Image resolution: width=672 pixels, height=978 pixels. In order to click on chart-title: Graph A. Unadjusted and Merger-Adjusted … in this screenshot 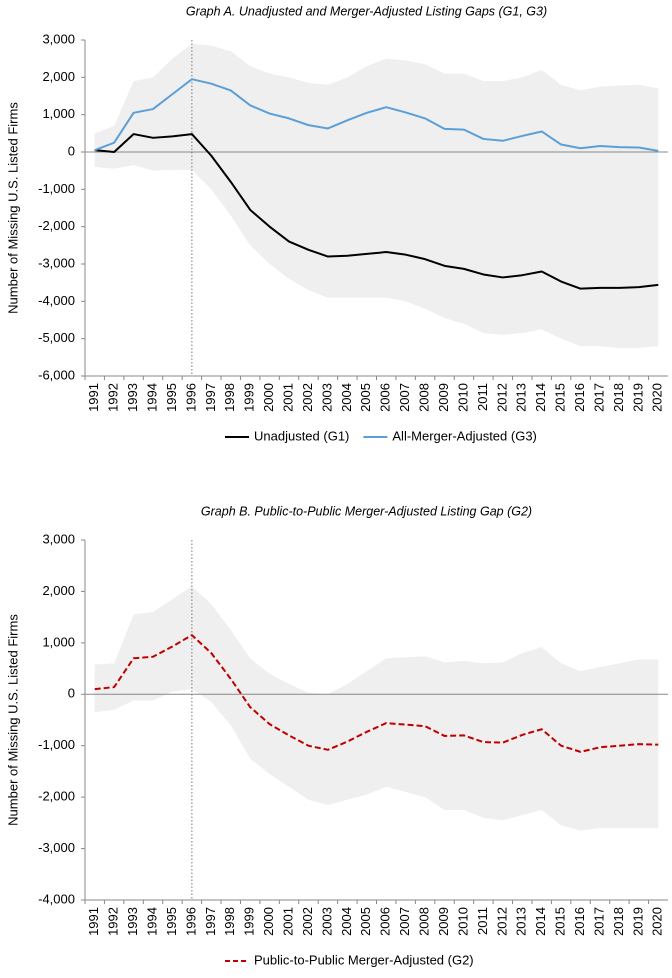, I will do `click(366, 11)`.